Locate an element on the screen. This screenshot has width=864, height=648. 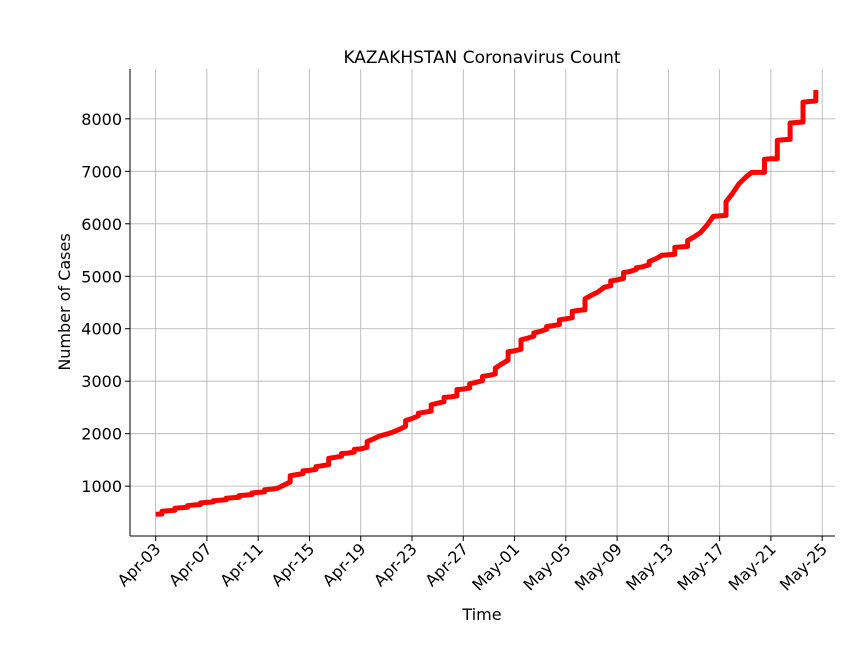
y-tick-label: 4000 is located at coordinates (101, 329).